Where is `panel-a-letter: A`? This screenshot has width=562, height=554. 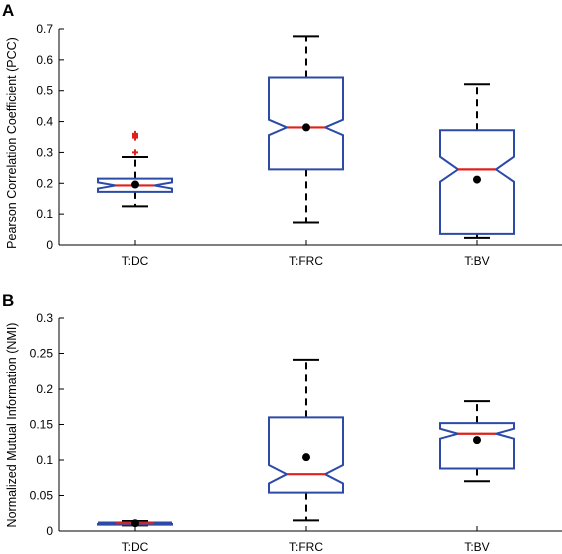
panel-a-letter: A is located at coordinates (8, 10).